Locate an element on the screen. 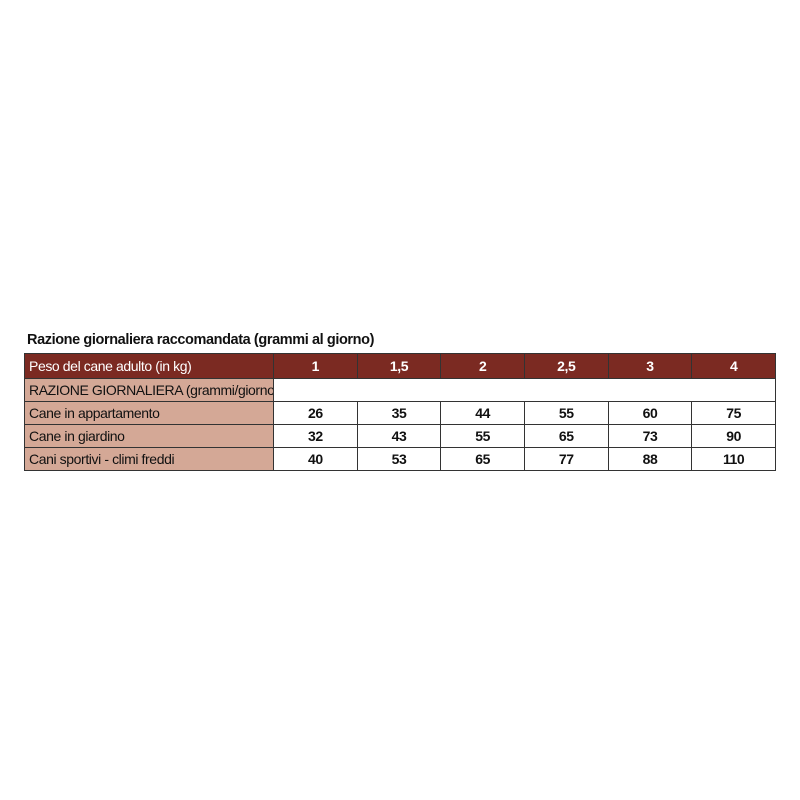 This screenshot has width=800, height=800. value-cell: 75 is located at coordinates (733, 413).